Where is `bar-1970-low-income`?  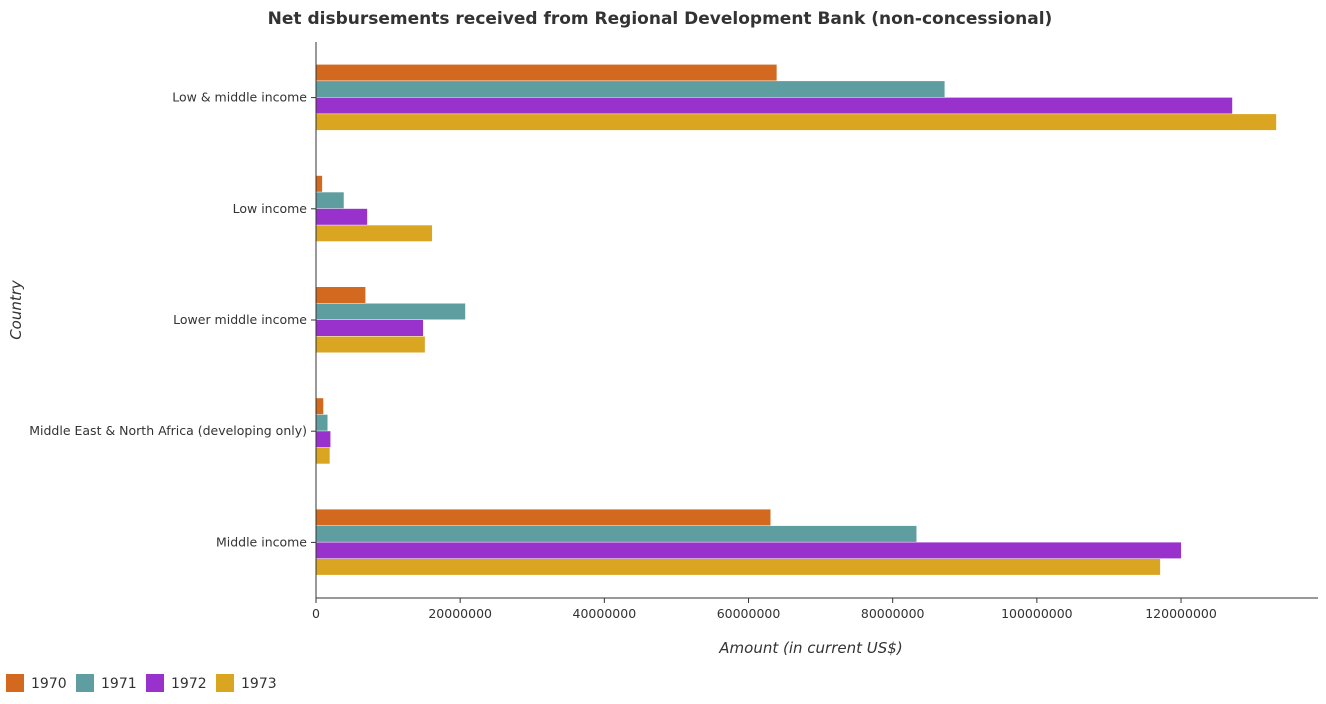 bar-1970-low-income is located at coordinates (319, 183).